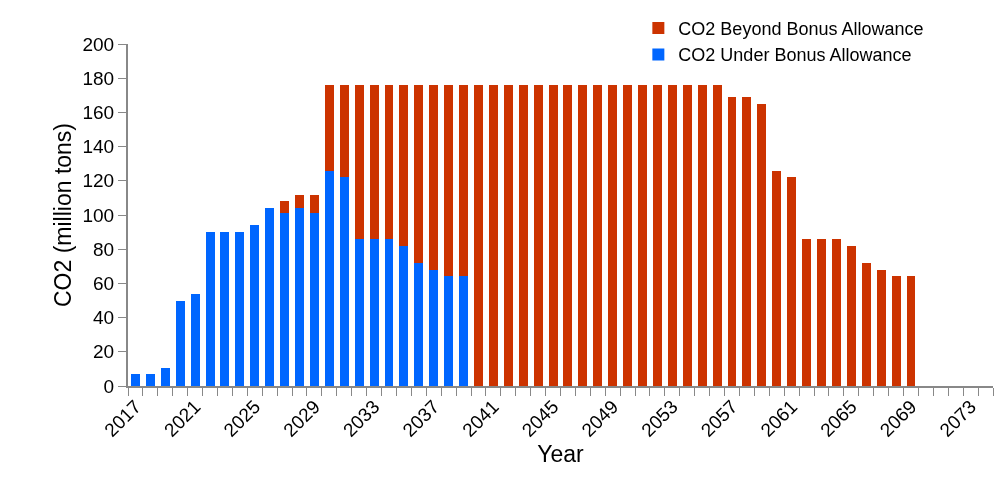  Describe the element at coordinates (98, 78) in the screenshot. I see `y-tick-label: 180` at that location.